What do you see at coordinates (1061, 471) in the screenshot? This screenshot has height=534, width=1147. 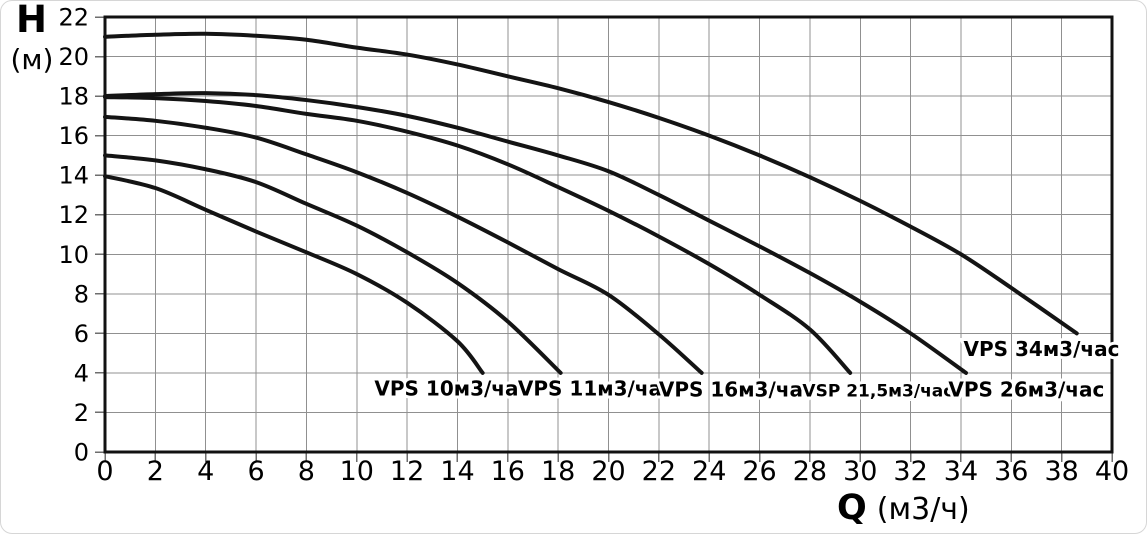 I see `x-tick-label: 38` at bounding box center [1061, 471].